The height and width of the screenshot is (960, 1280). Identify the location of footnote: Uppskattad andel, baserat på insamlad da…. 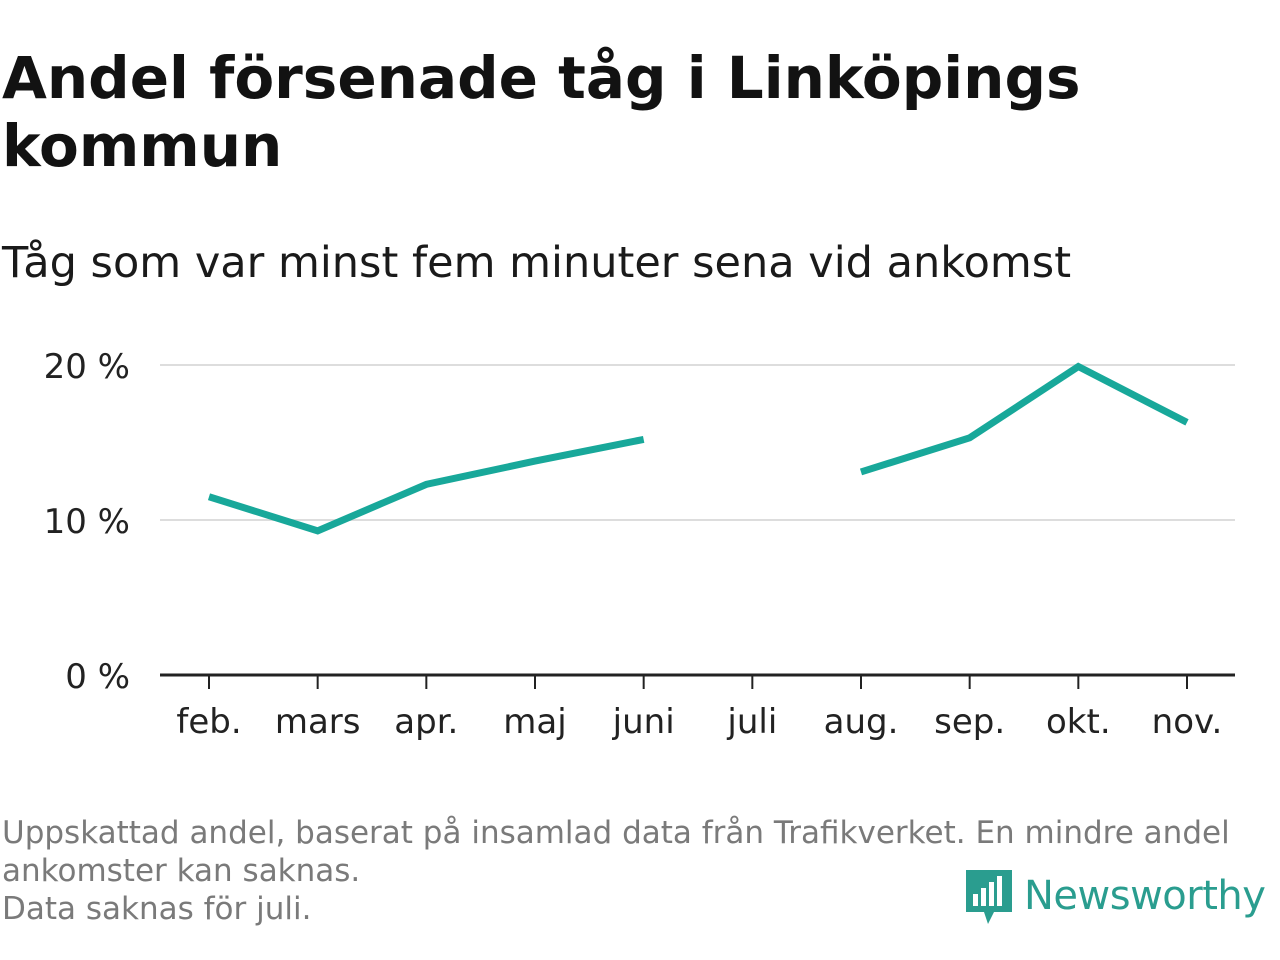
(634, 871).